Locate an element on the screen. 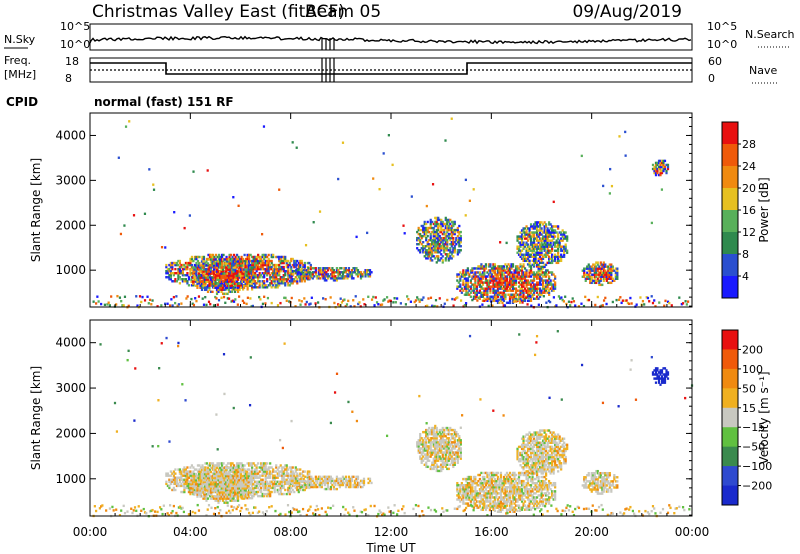 This screenshot has width=800, height=554. power-cbar-label: Power [dB] is located at coordinates (764, 209).